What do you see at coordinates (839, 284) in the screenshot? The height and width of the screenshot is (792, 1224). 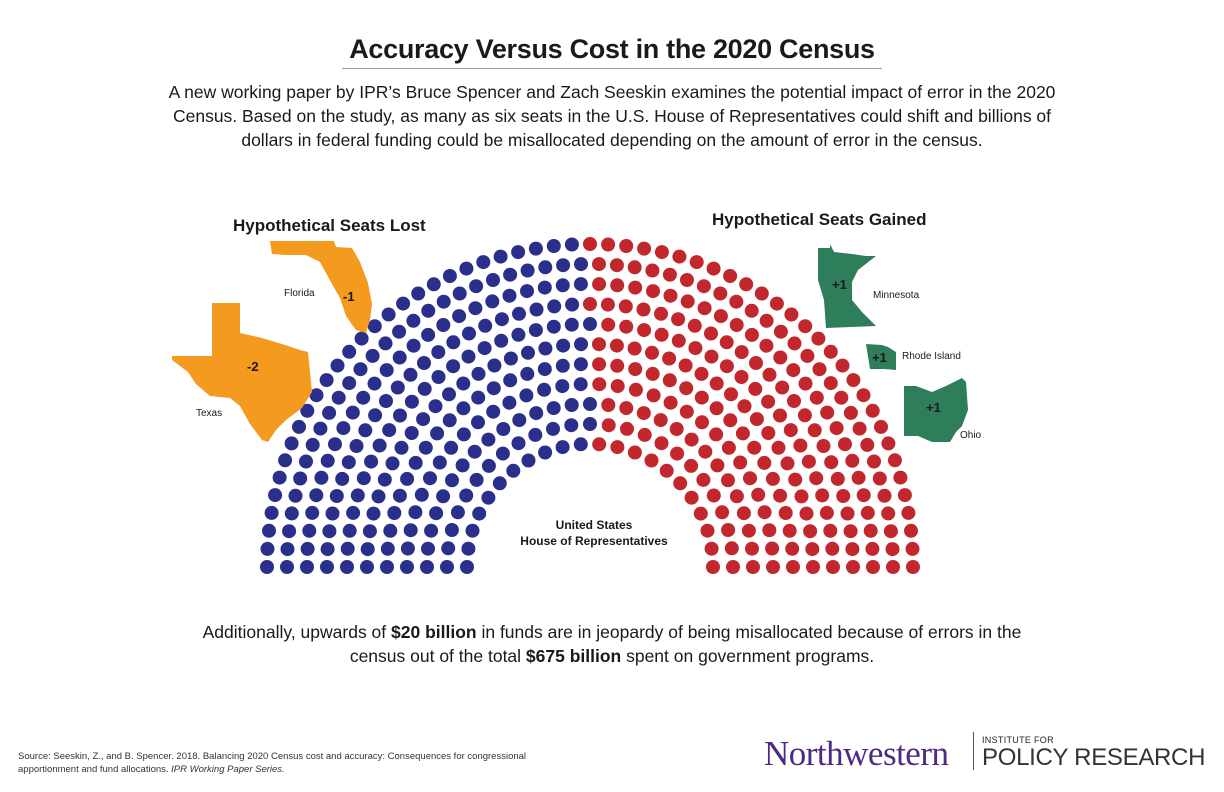 I see `minnesota-change: +1` at bounding box center [839, 284].